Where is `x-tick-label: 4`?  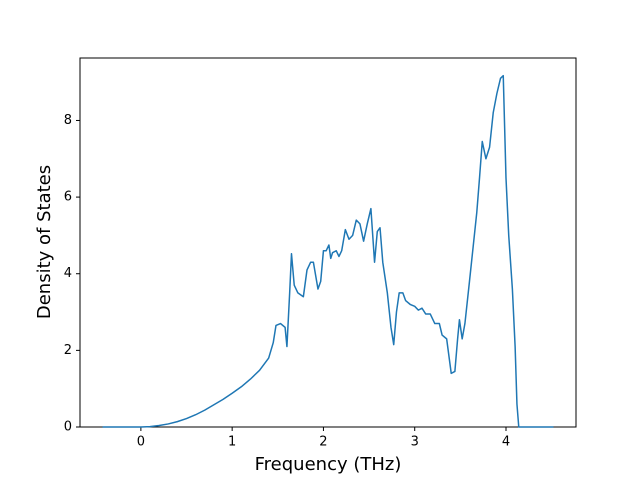 x-tick-label: 4 is located at coordinates (506, 442).